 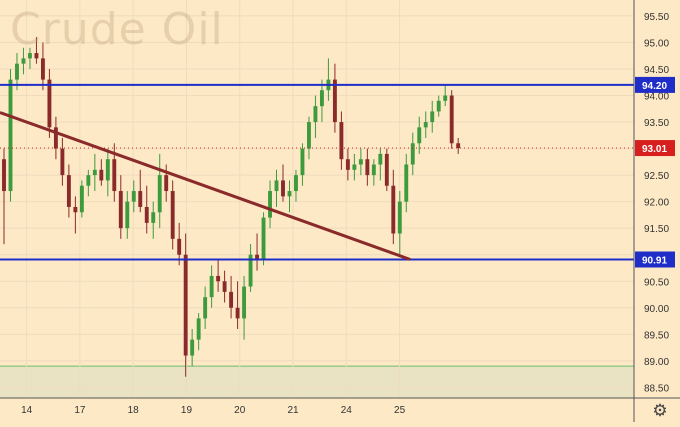 What do you see at coordinates (27, 410) in the screenshot?
I see `x-tick-label: 14` at bounding box center [27, 410].